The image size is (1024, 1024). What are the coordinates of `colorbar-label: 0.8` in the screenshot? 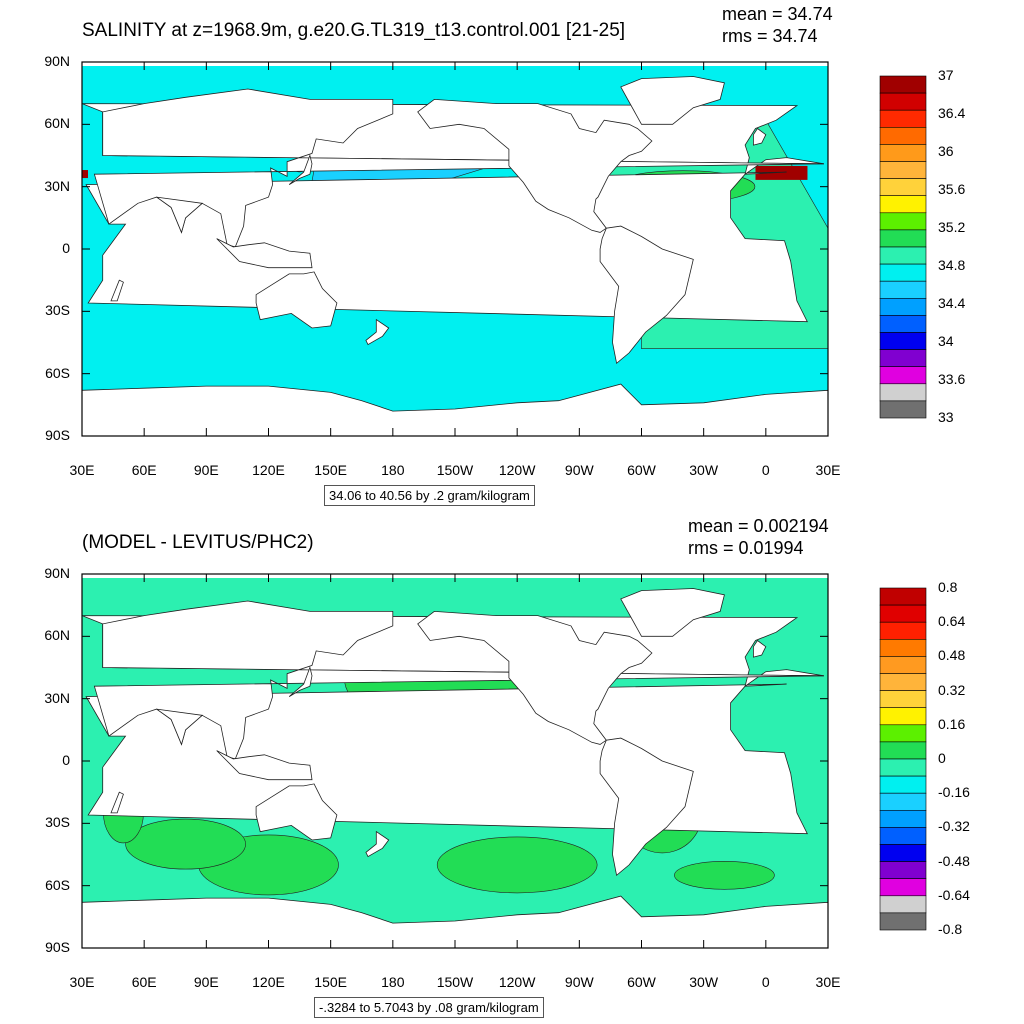 It's located at (948, 587).